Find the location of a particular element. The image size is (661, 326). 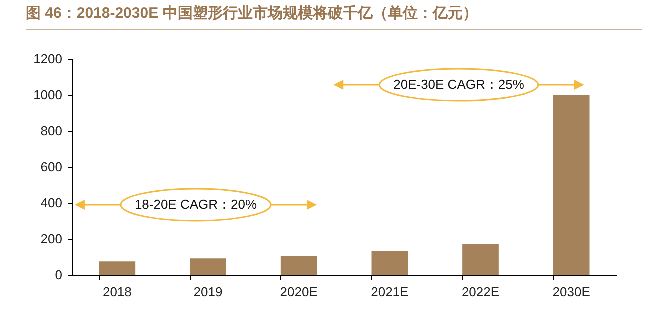

annotation: 20E-30E CAGR：25% is located at coordinates (459, 85).